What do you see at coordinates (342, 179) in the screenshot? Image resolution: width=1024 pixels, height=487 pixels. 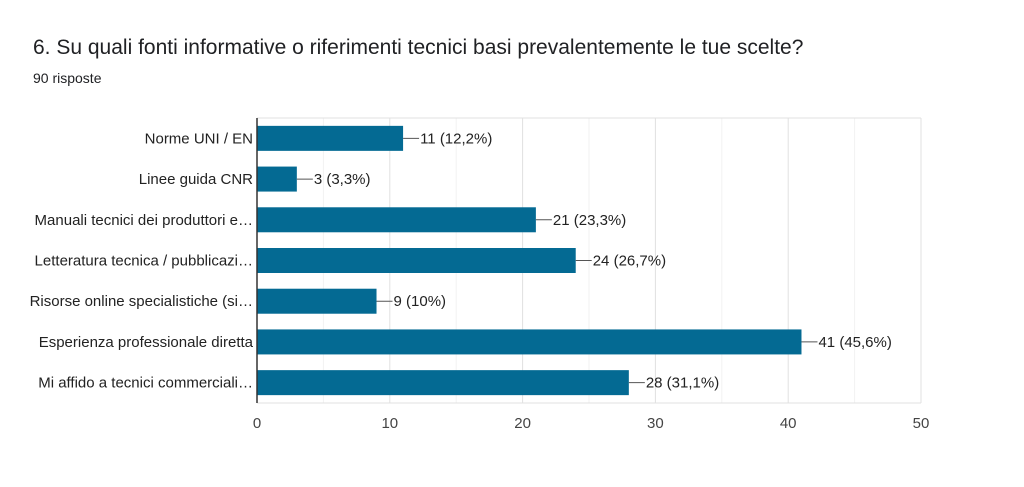 I see `value-label: 3 (3,3%)` at bounding box center [342, 179].